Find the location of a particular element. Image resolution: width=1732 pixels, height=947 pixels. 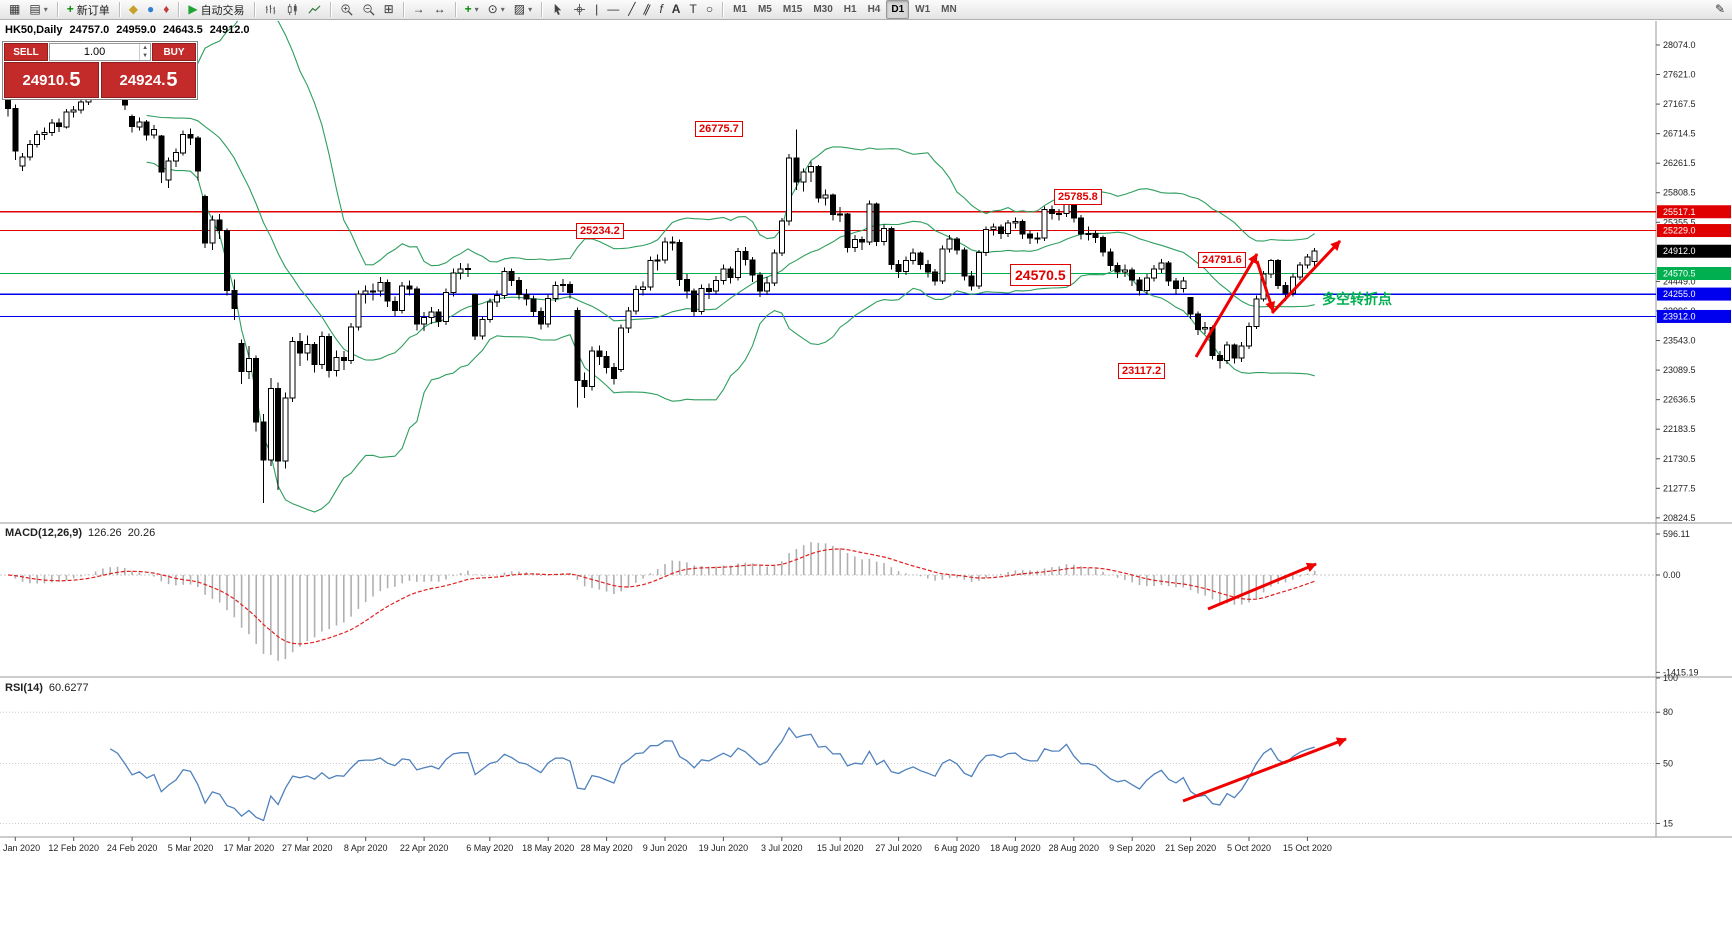

autotrade-button: ▶ 自动交易 is located at coordinates (216, 9).